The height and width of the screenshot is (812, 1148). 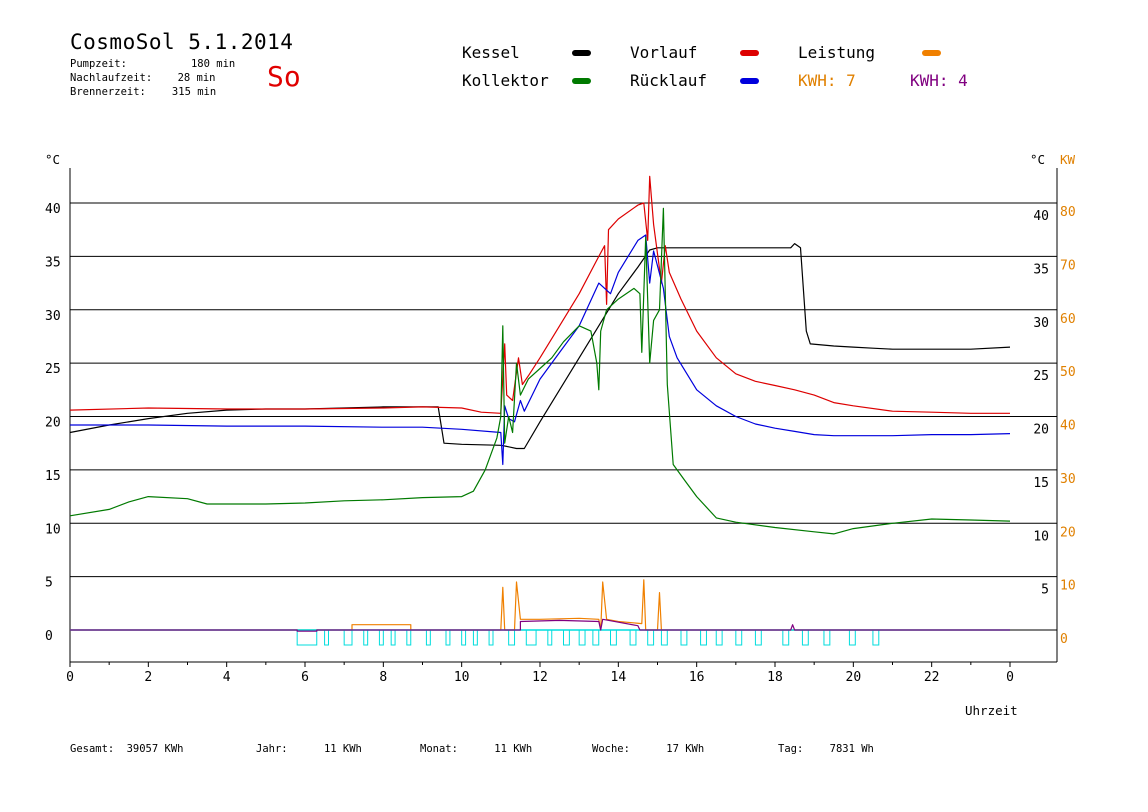 I want to click on y2-tick-label: 50, so click(x=1068, y=372).